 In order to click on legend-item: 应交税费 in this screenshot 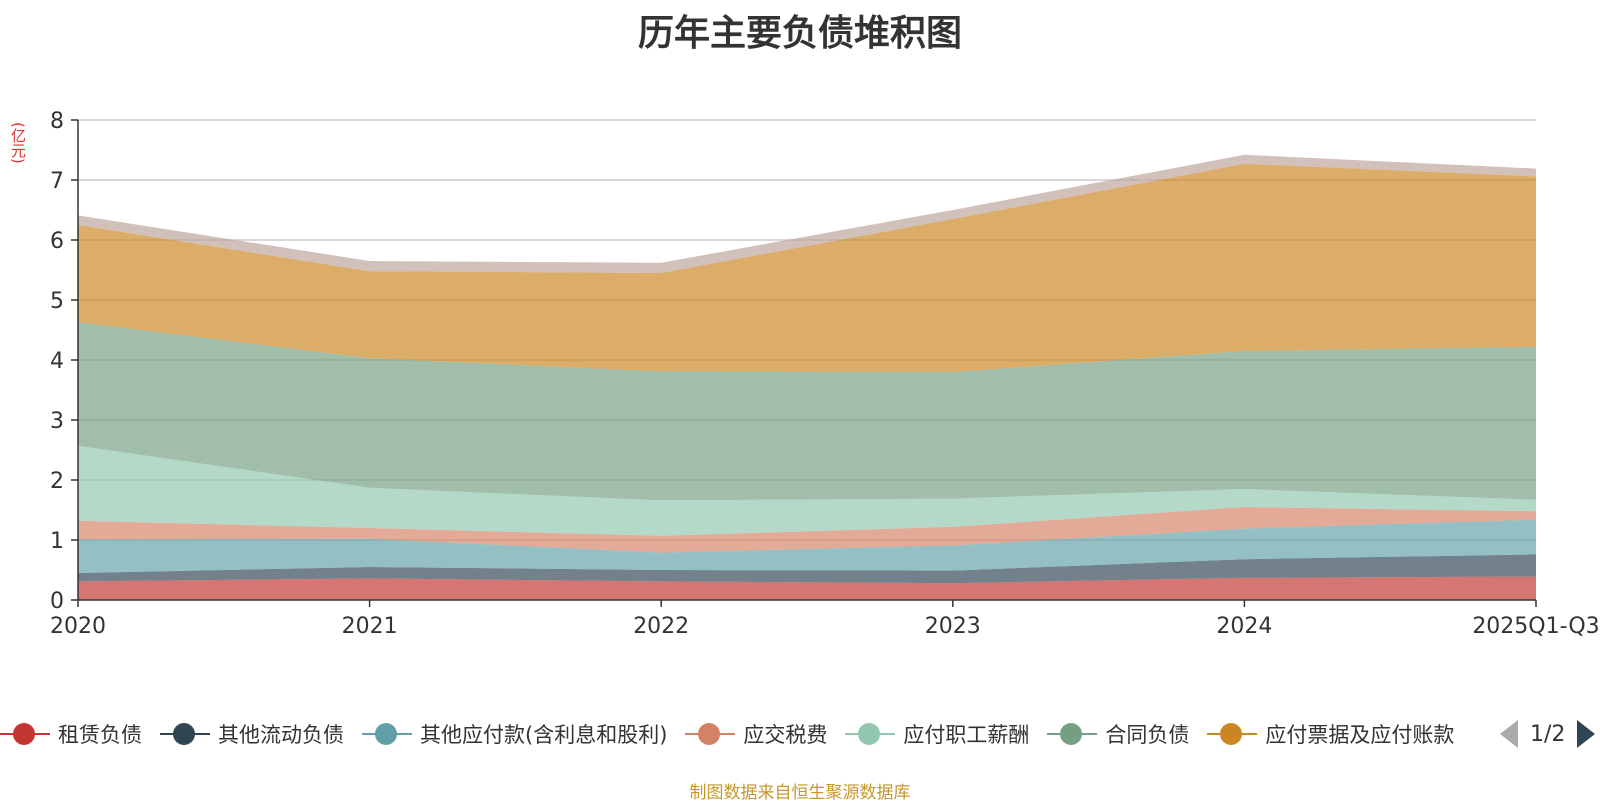, I will do `click(756, 734)`.